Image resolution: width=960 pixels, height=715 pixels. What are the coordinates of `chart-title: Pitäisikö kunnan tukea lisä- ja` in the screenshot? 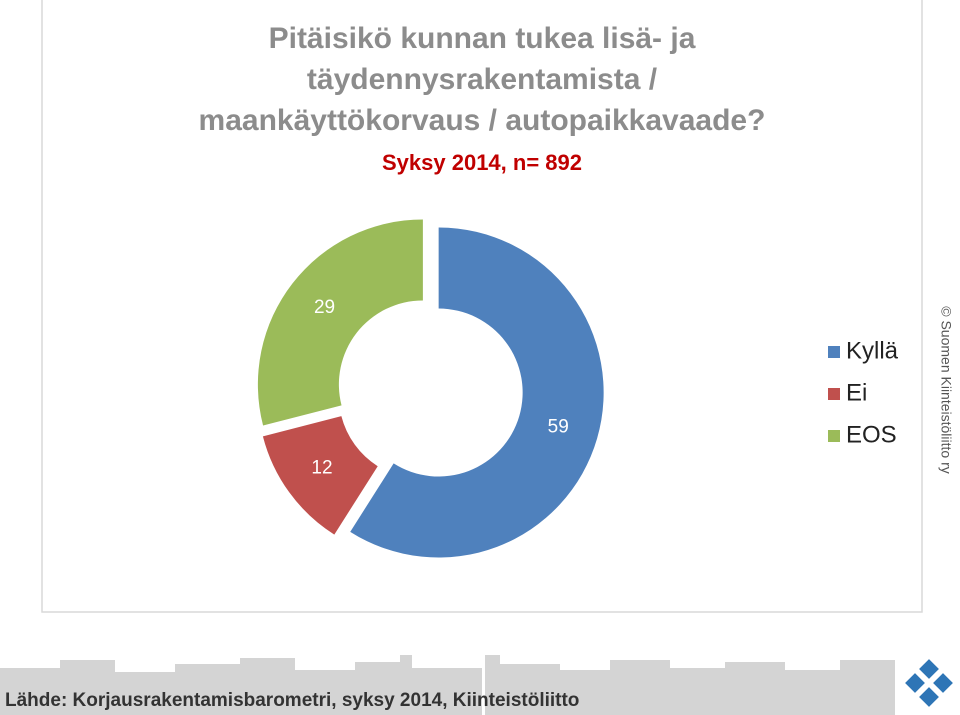 It's located at (482, 38).